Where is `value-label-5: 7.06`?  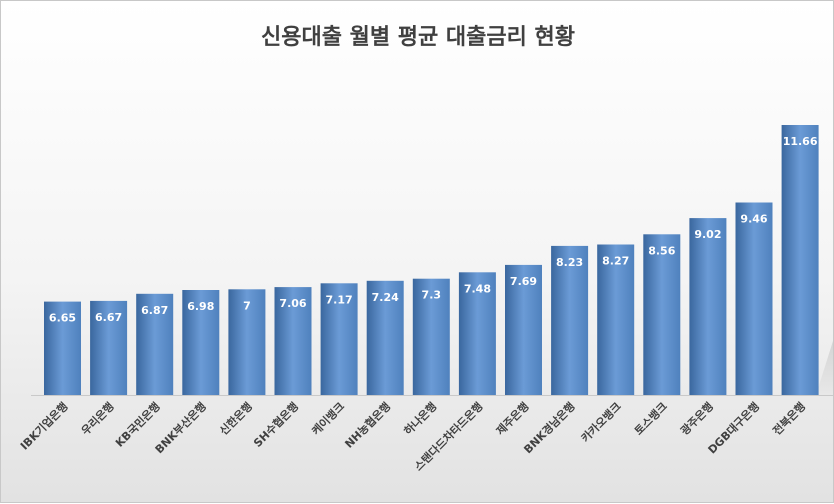 value-label-5: 7.06 is located at coordinates (292, 303).